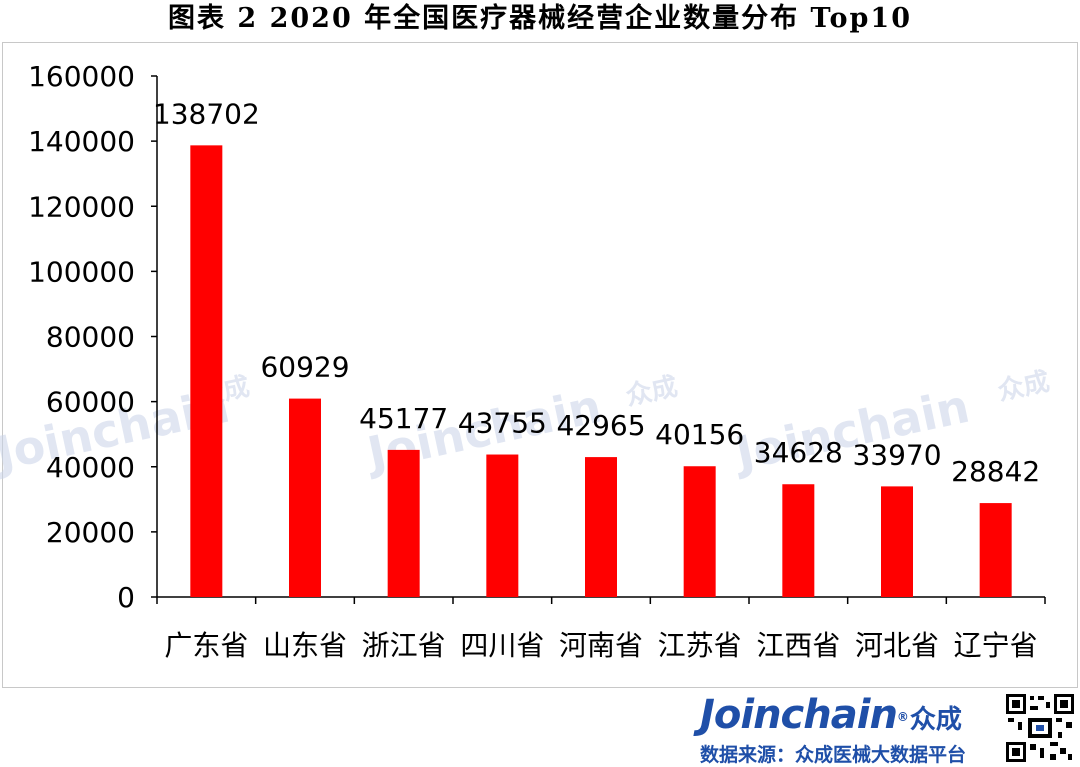 The width and height of the screenshot is (1080, 767). I want to click on x-tick-label: 山东省, so click(305, 645).